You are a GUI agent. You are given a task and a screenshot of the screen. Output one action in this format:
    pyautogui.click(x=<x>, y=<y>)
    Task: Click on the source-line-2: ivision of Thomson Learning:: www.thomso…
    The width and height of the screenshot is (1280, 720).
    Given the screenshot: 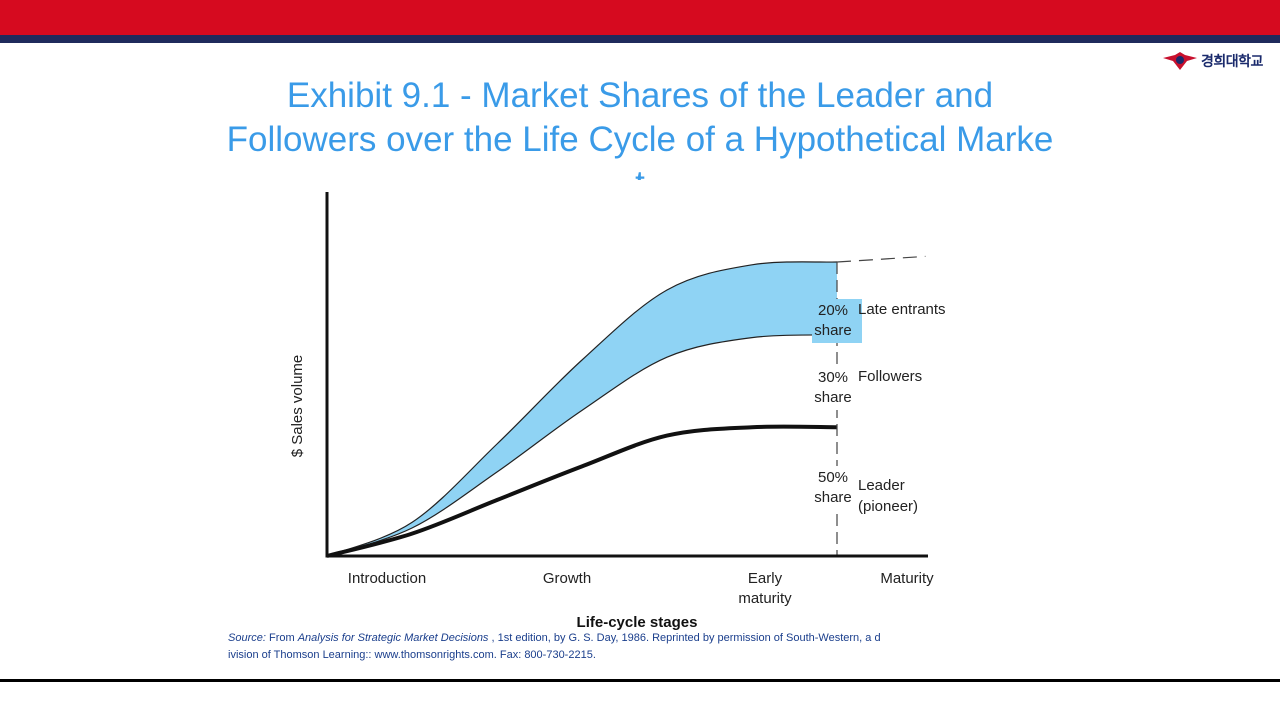 What is the action you would take?
    pyautogui.click(x=412, y=655)
    